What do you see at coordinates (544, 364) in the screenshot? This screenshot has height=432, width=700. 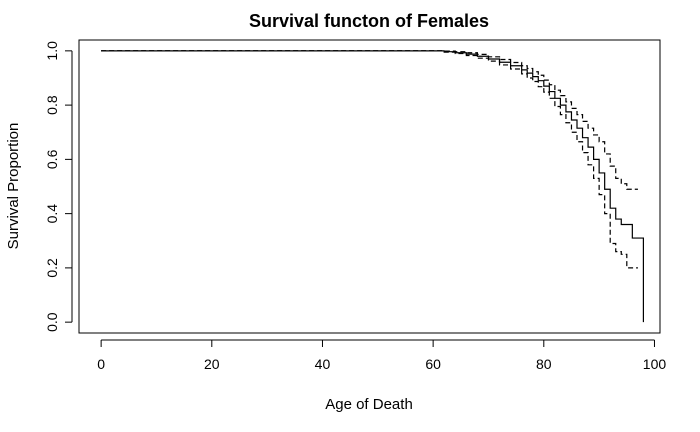 I see `x-tick-label: 80` at bounding box center [544, 364].